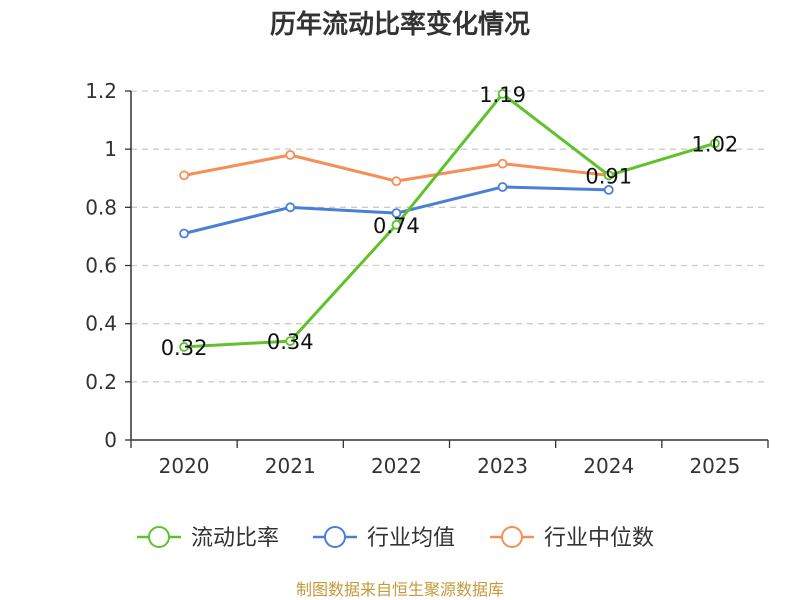 The image size is (800, 600). I want to click on data-label: 0.74, so click(396, 226).